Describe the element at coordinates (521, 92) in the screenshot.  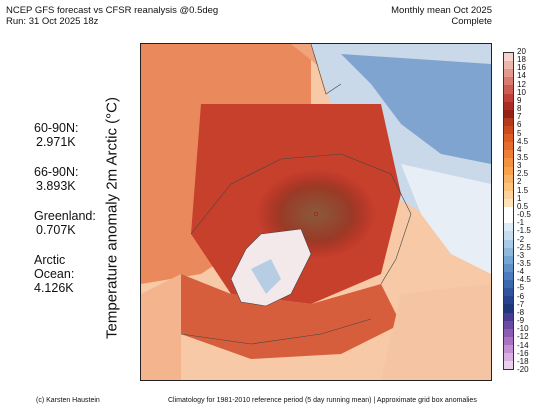
I see `colorbar-tick-label: 10` at that location.